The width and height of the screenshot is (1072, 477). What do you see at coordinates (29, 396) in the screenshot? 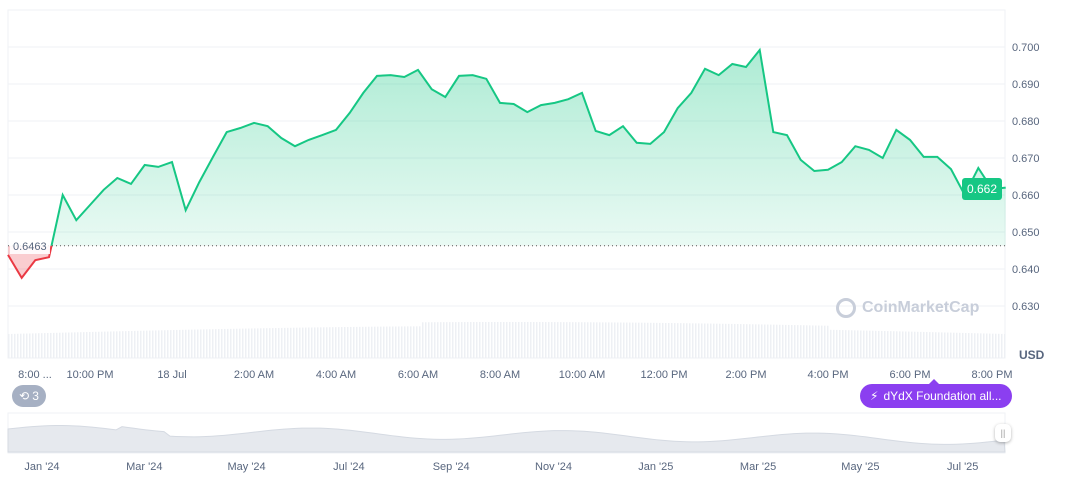
I see `events-badge: ⟲ 3` at bounding box center [29, 396].